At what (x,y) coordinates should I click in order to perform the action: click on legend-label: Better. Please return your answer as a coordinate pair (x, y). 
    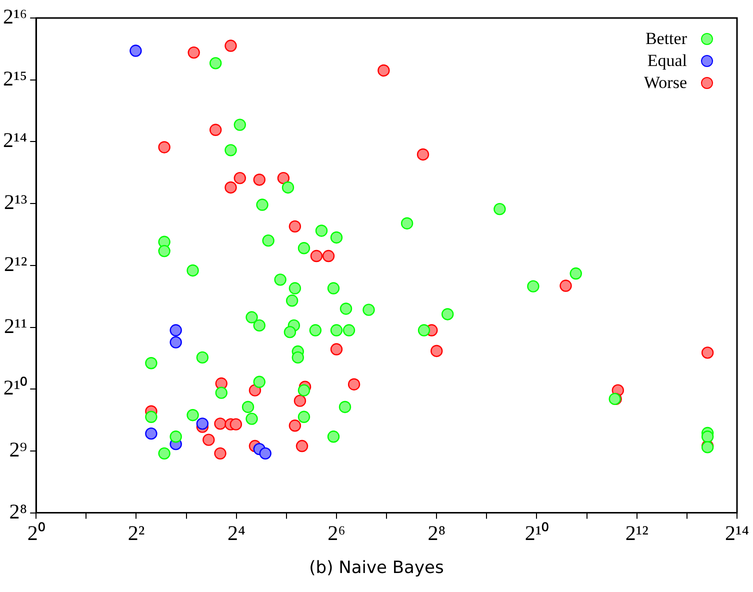
    Looking at the image, I should click on (666, 39).